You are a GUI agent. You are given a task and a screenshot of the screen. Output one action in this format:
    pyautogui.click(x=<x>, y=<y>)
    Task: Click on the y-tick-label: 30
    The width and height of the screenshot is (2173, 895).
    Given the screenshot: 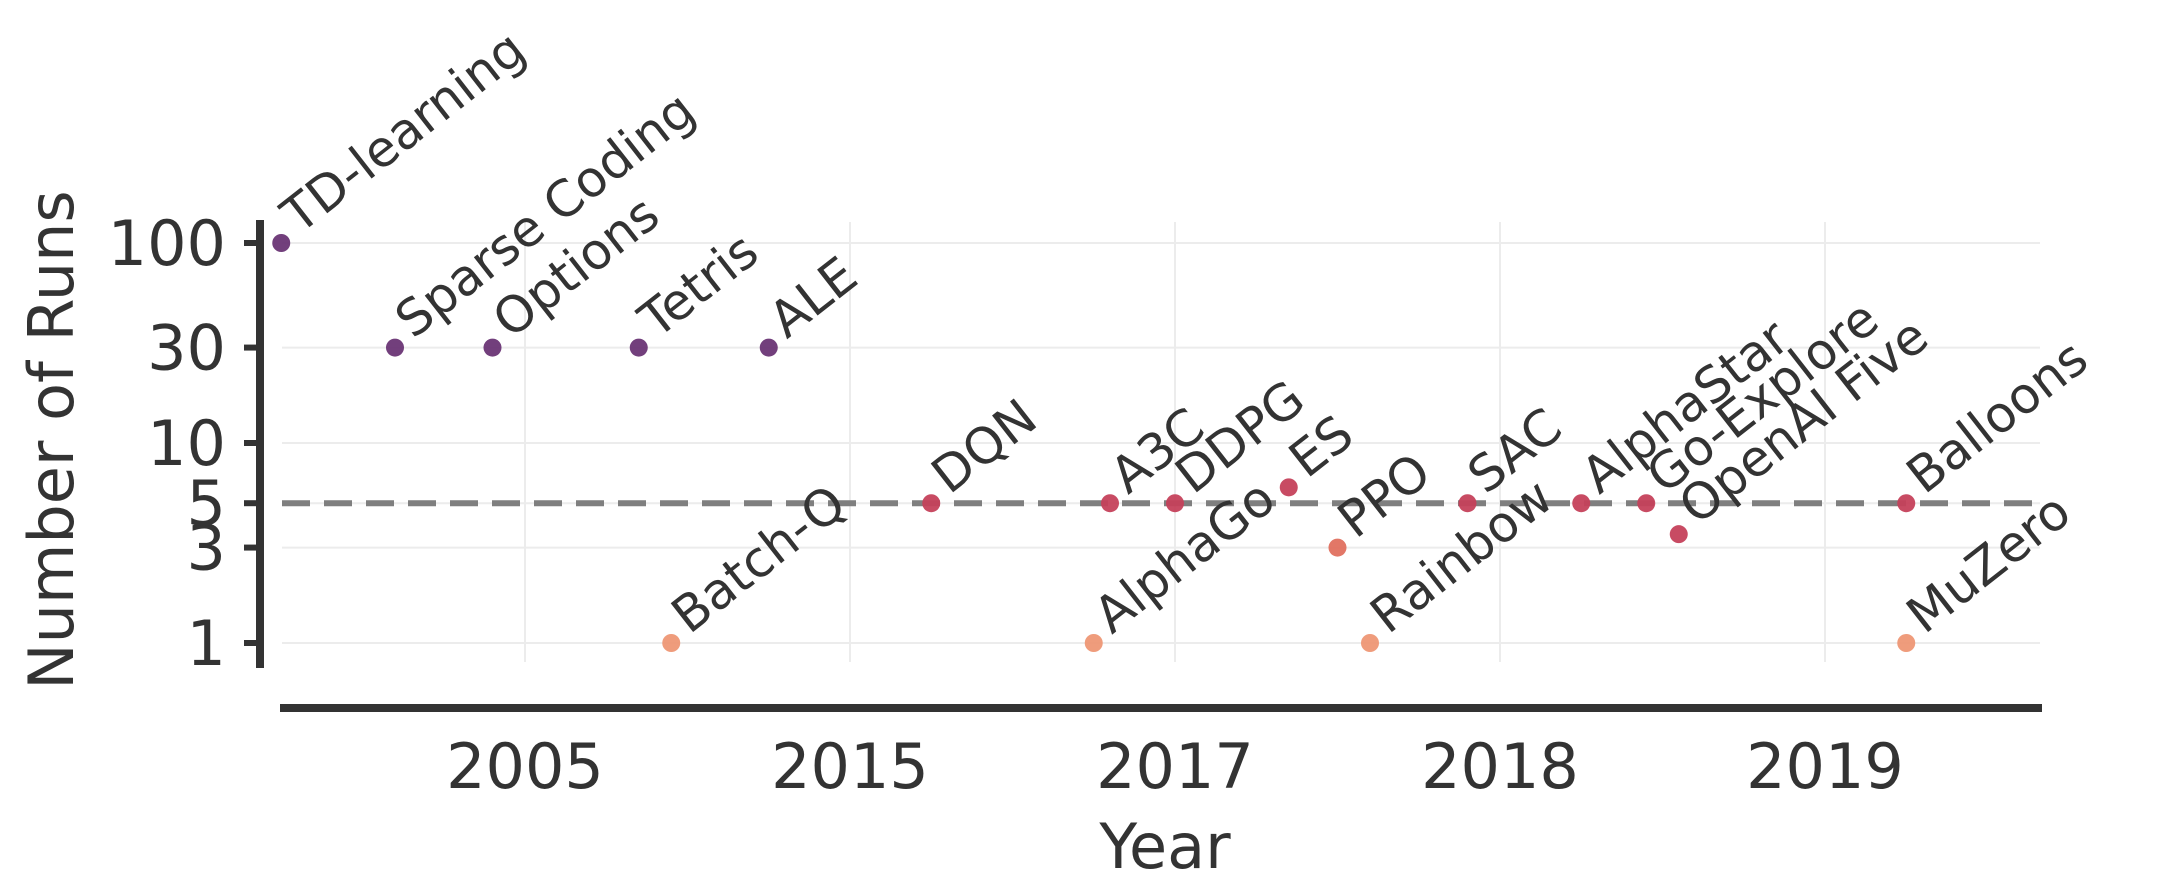 What is the action you would take?
    pyautogui.click(x=186, y=348)
    